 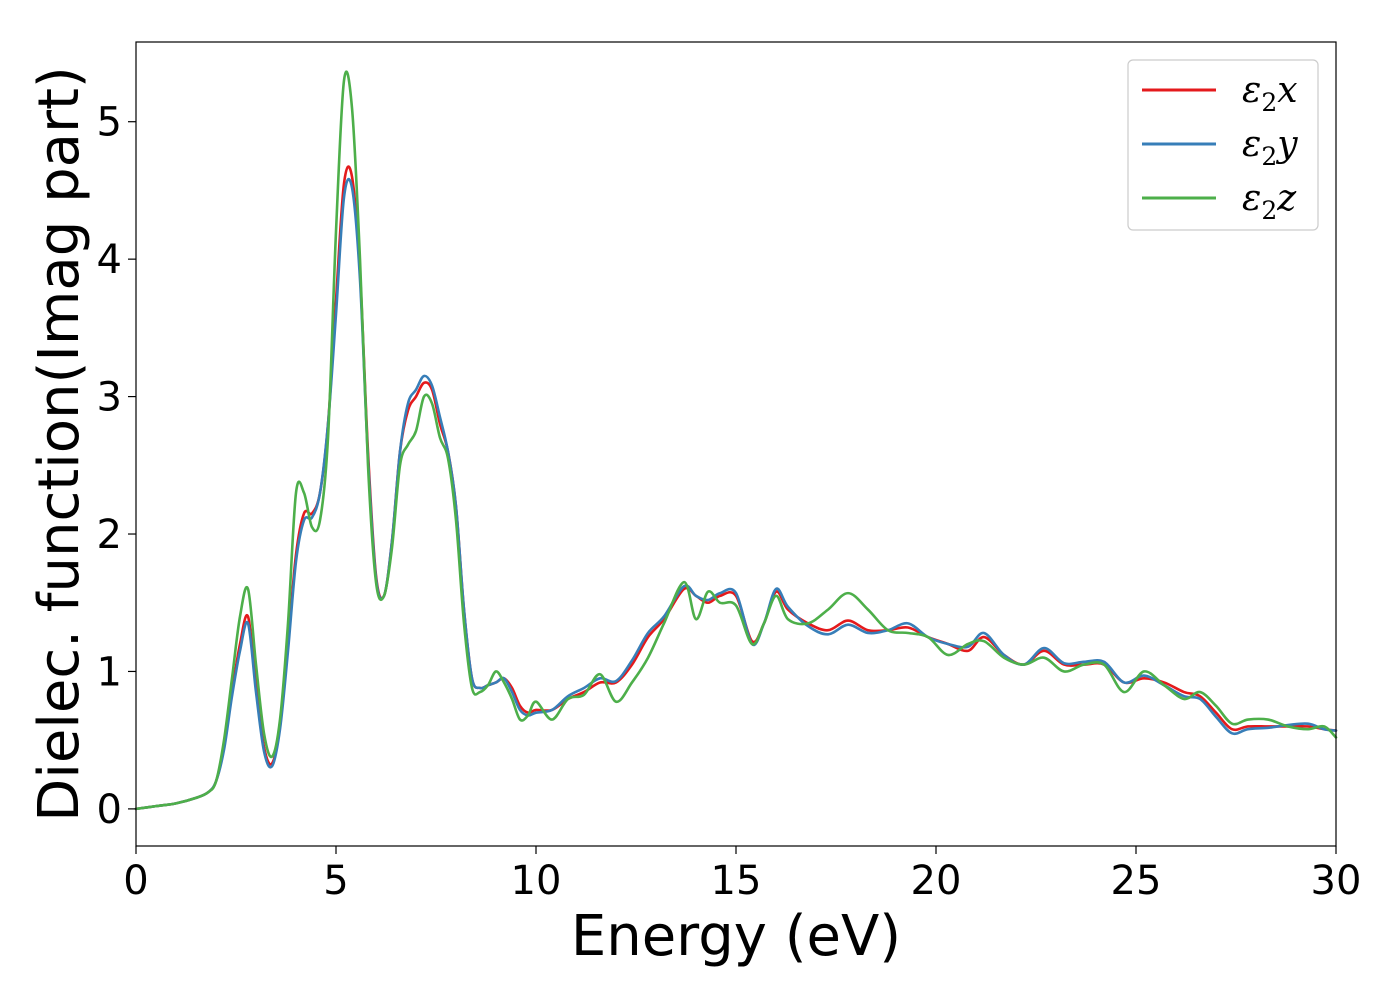 I want to click on y-tick-label: 3, so click(x=109, y=398).